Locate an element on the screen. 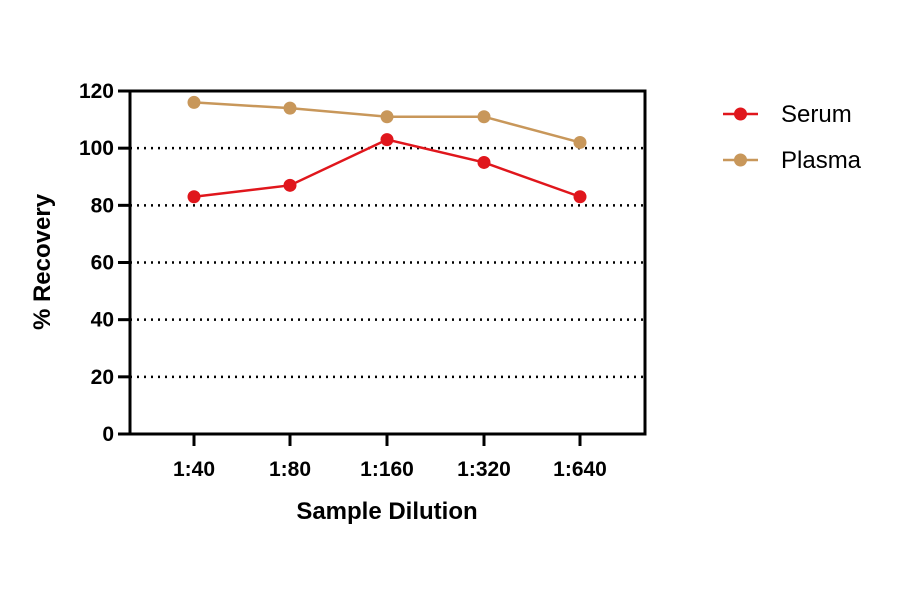 This screenshot has height=594, width=900. legend-marker-plasma is located at coordinates (740, 160).